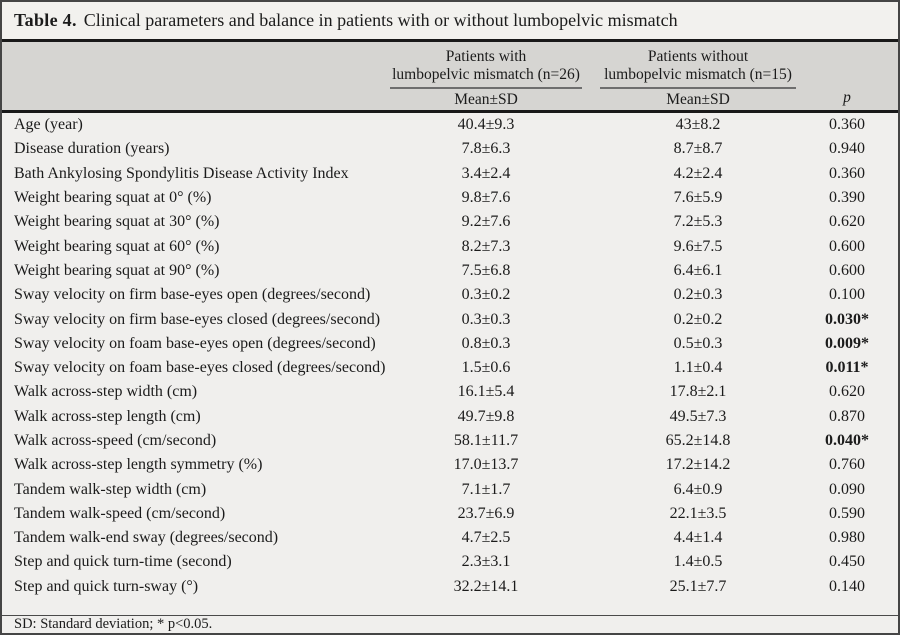  What do you see at coordinates (698, 489) in the screenshot?
I see `row-mean-sd-without-mismatch: 6.4±0.9` at bounding box center [698, 489].